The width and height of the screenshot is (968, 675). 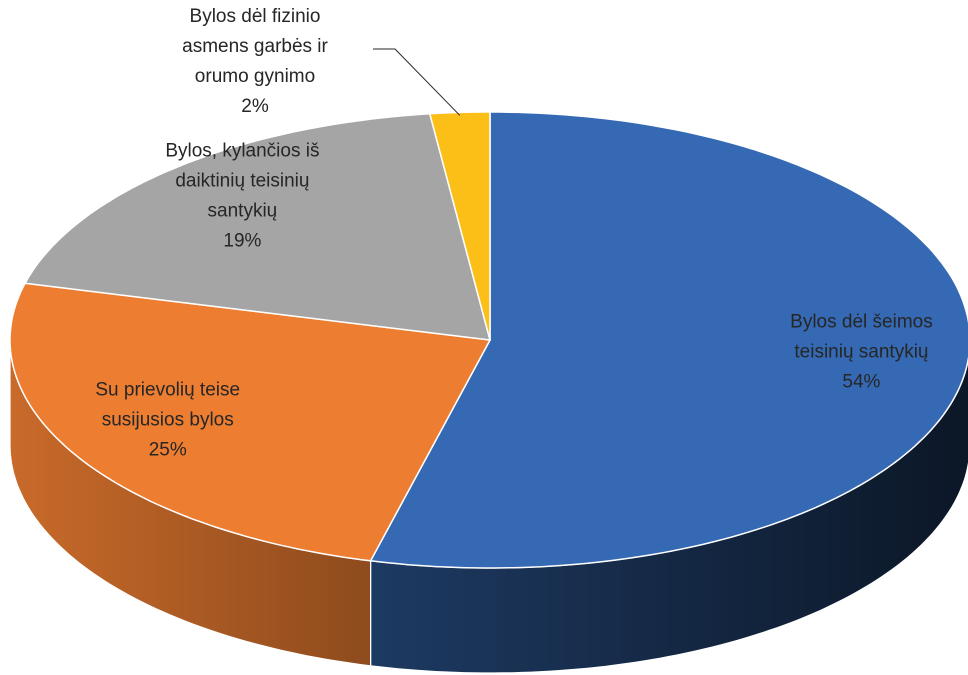 I want to click on data-label: daiktinių teisinių, so click(x=242, y=181).